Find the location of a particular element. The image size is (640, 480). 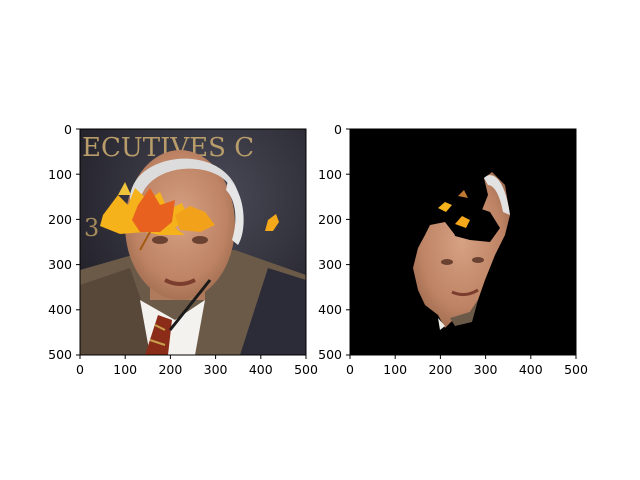

left-y-axis: 0 100 200 300 400 500 is located at coordinates (64, 242).